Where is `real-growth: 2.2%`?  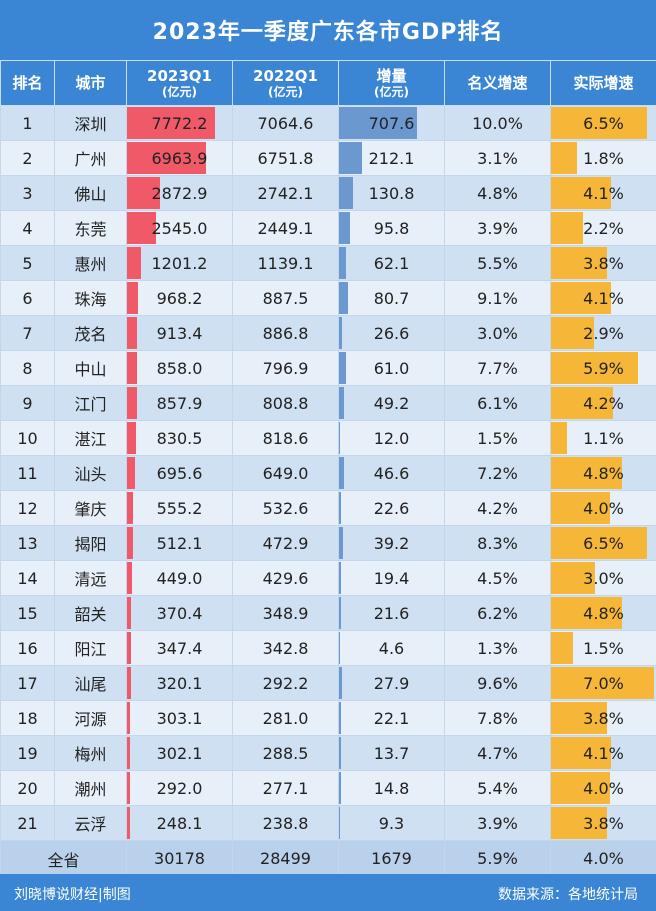
real-growth: 2.2% is located at coordinates (603, 228).